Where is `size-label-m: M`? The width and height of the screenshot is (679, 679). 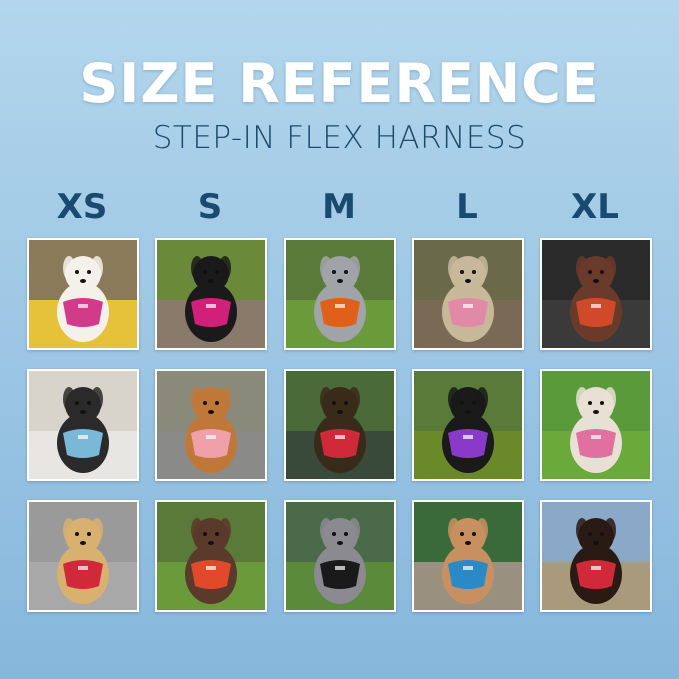 size-label-m: M is located at coordinates (339, 207).